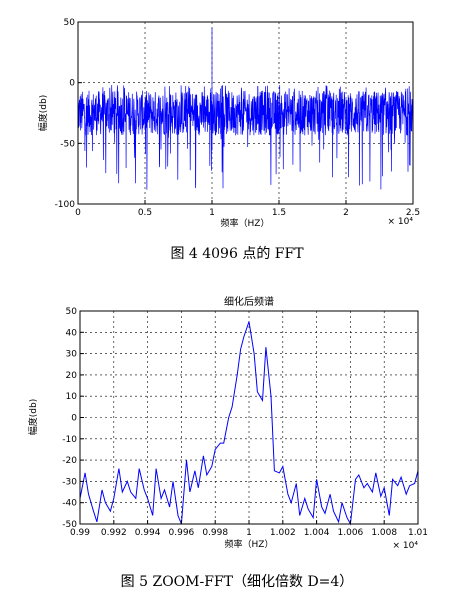  I want to click on figure4-caption: 图 4 4096 点的 FFT, so click(237, 254).